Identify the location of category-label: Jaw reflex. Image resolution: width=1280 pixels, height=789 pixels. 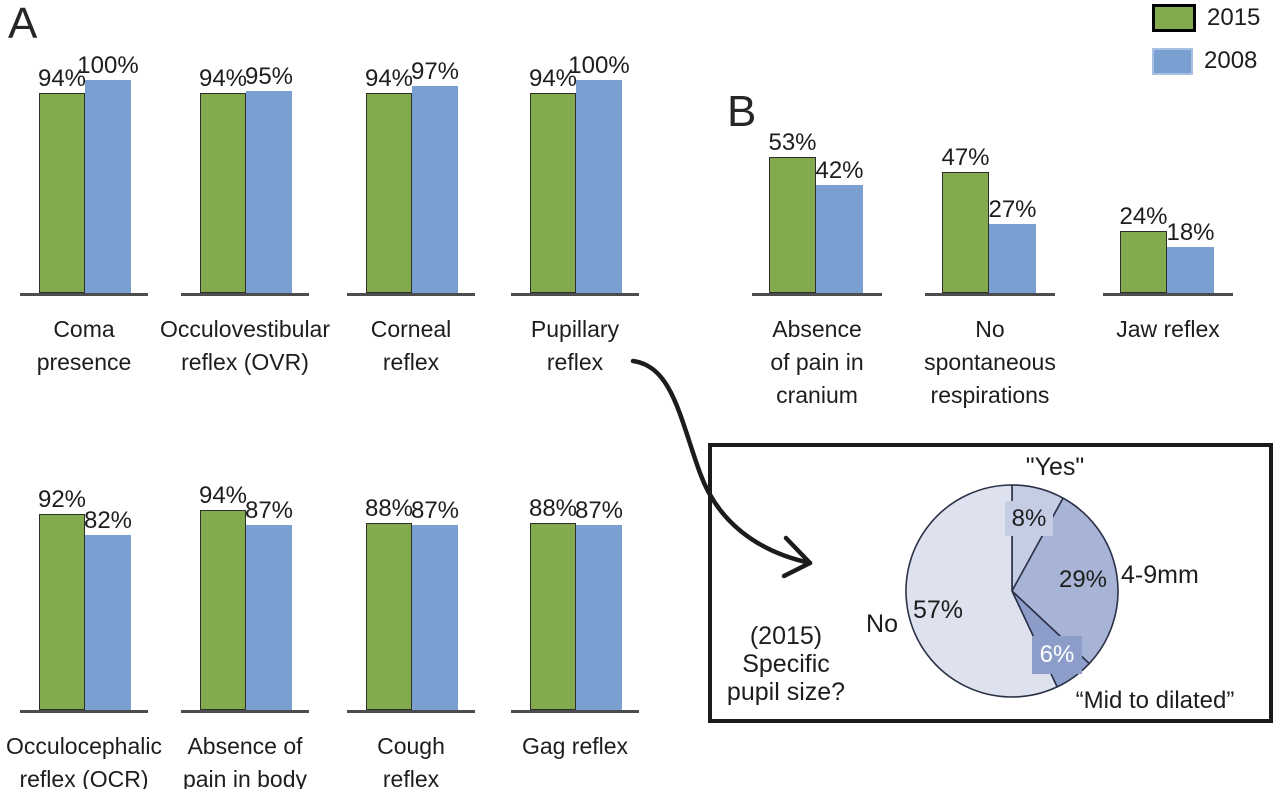
(1149, 329).